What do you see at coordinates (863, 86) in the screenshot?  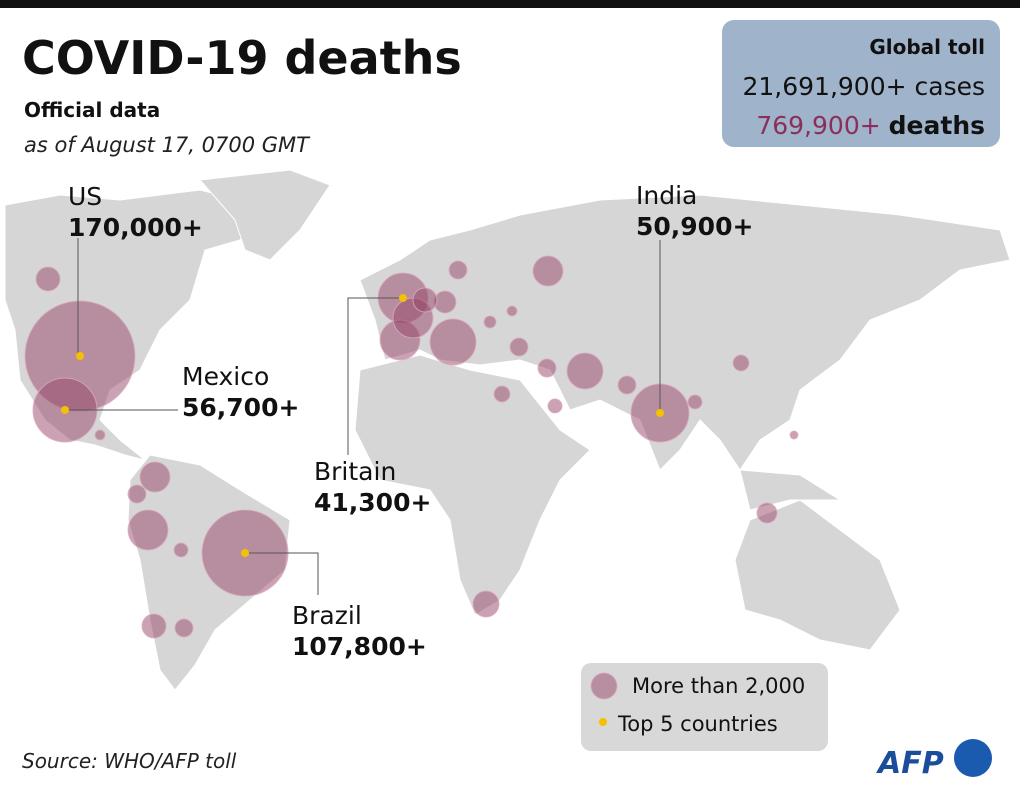 I see `global-cases: 21,691,900+ cases` at bounding box center [863, 86].